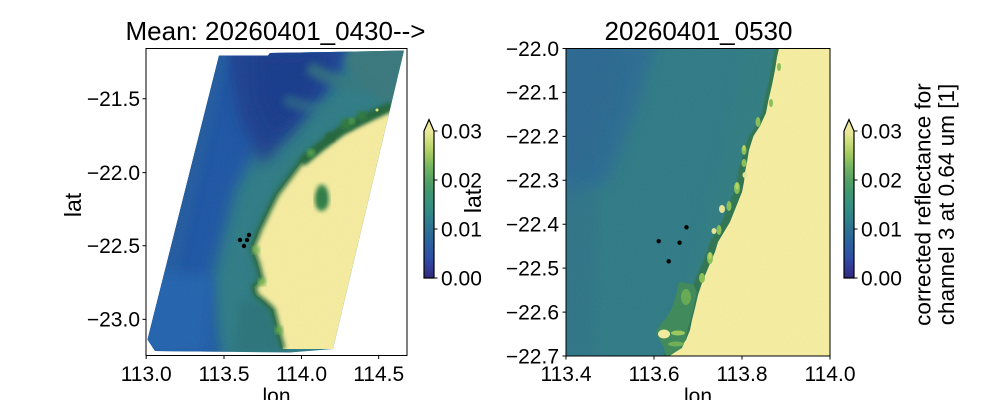 The height and width of the screenshot is (400, 1000). What do you see at coordinates (224, 374) in the screenshot?
I see `svg-text: 113.5` at bounding box center [224, 374].